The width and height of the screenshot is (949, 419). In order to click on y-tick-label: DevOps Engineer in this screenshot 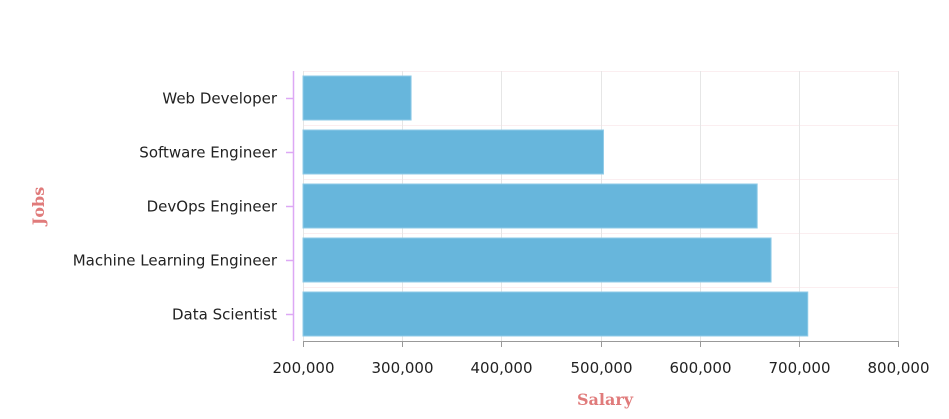, I will do `click(212, 207)`.